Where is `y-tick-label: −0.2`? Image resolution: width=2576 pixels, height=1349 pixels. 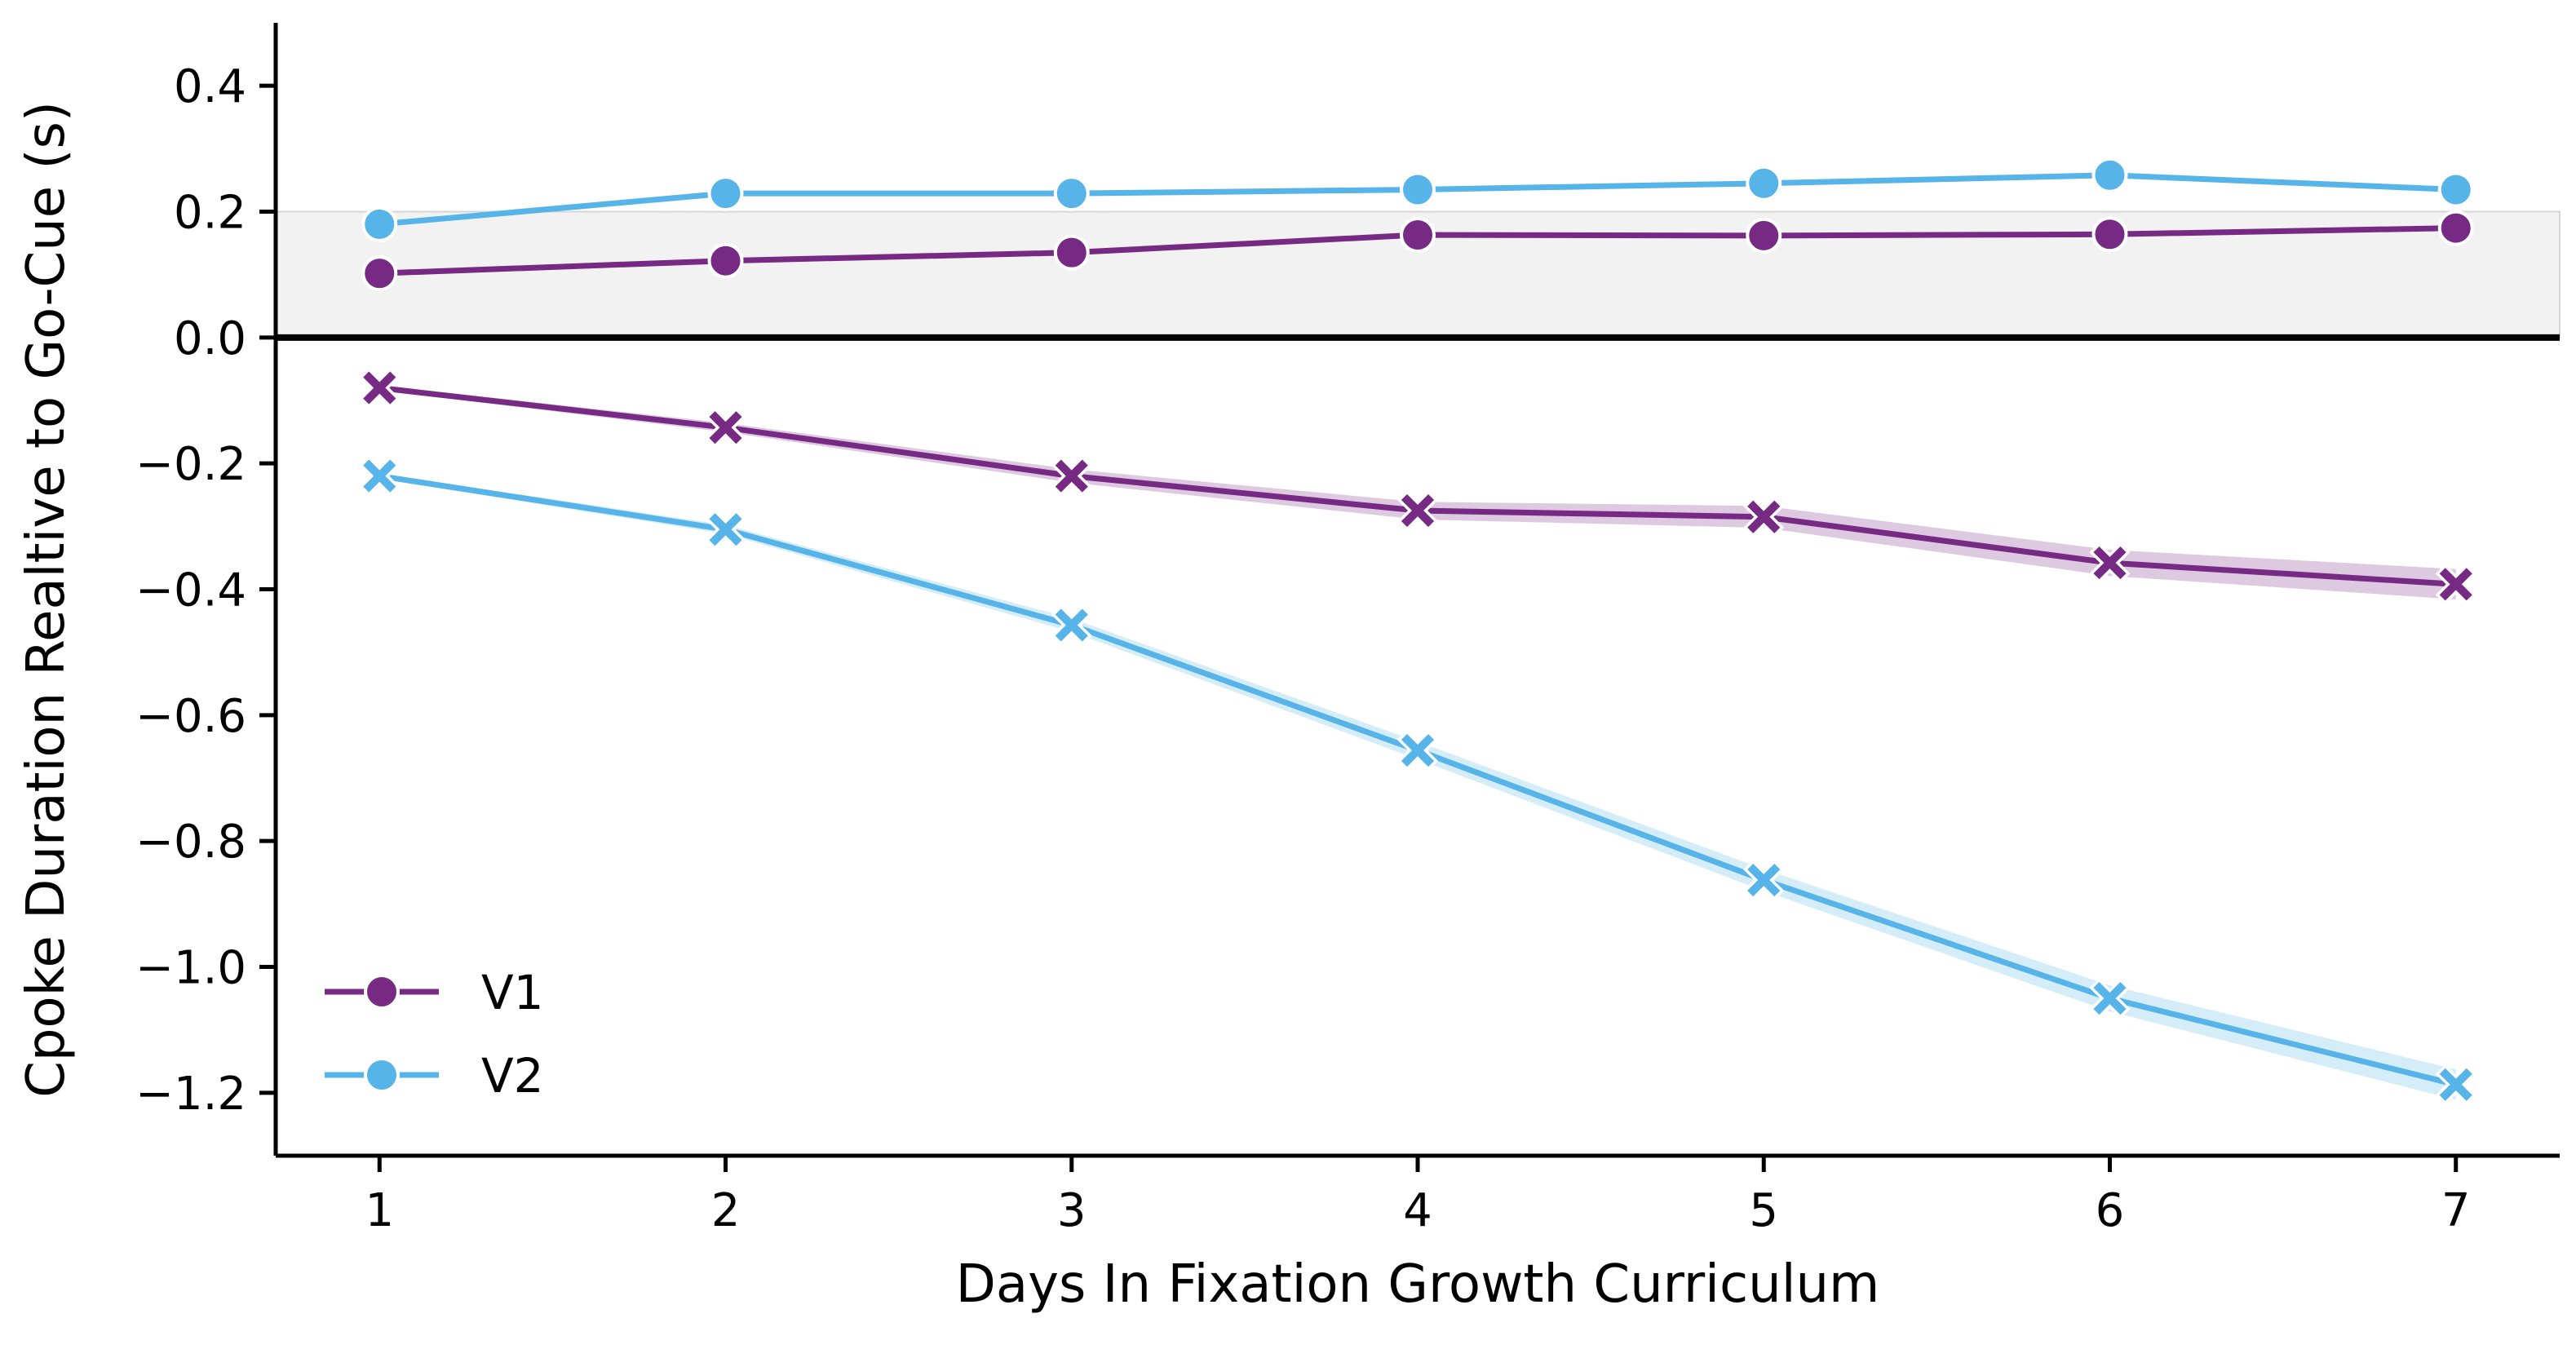 y-tick-label: −0.2 is located at coordinates (190, 465).